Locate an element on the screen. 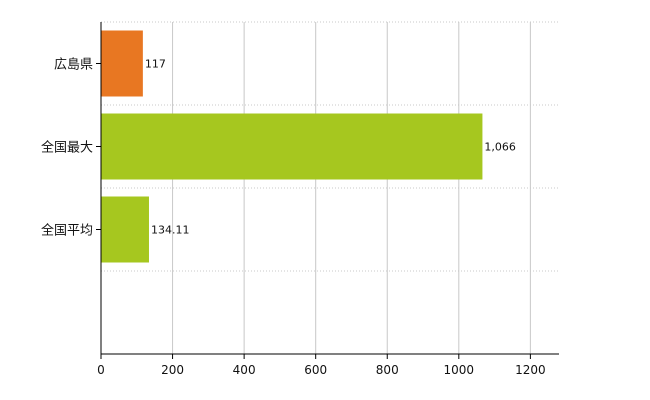 This screenshot has width=650, height=400. x-tick-label: 200 is located at coordinates (172, 370).